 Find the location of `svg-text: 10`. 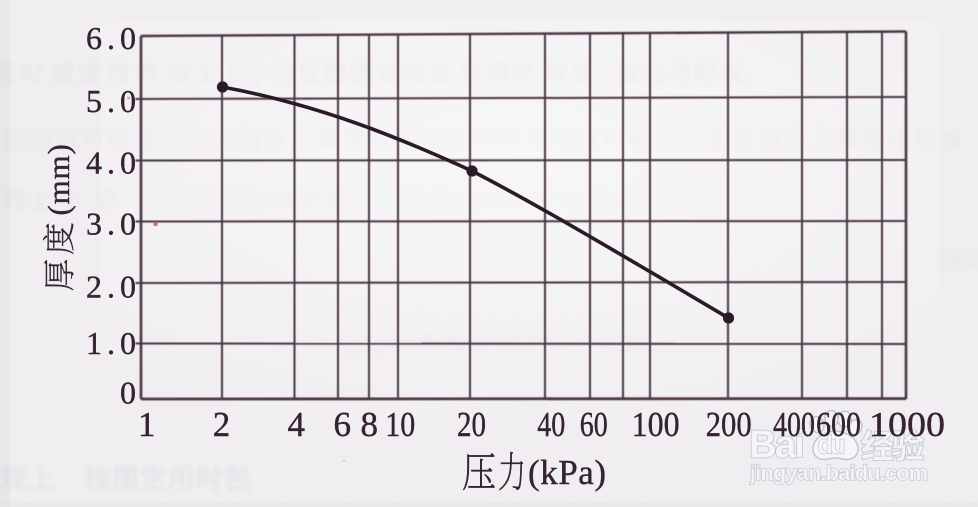

svg-text: 10 is located at coordinates (400, 424).